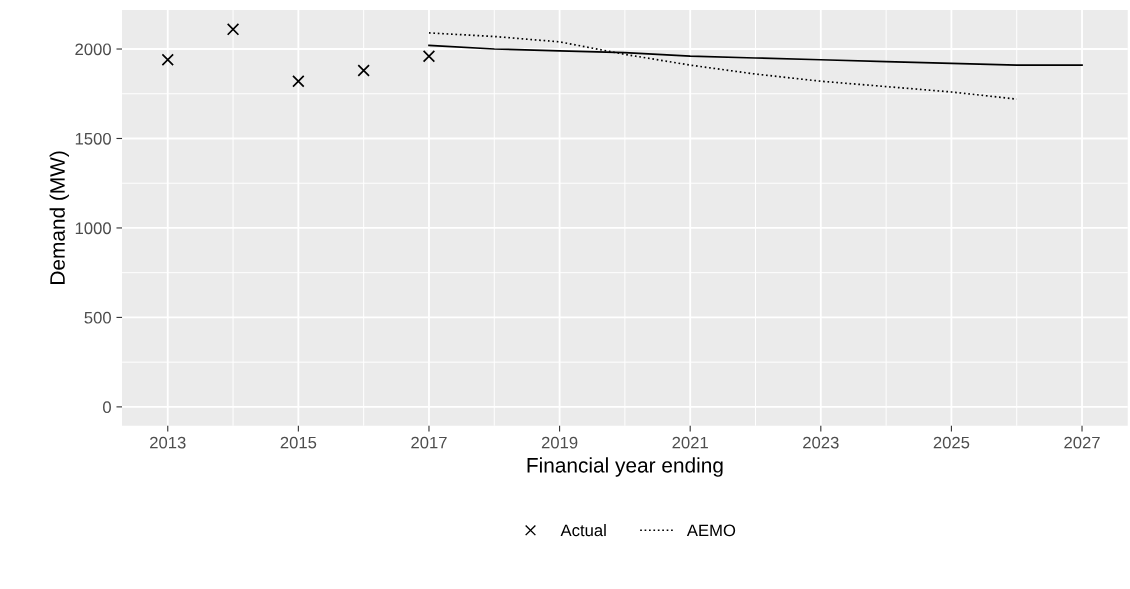  Describe the element at coordinates (625, 467) in the screenshot. I see `x-axis-title: Financial year ending` at that location.